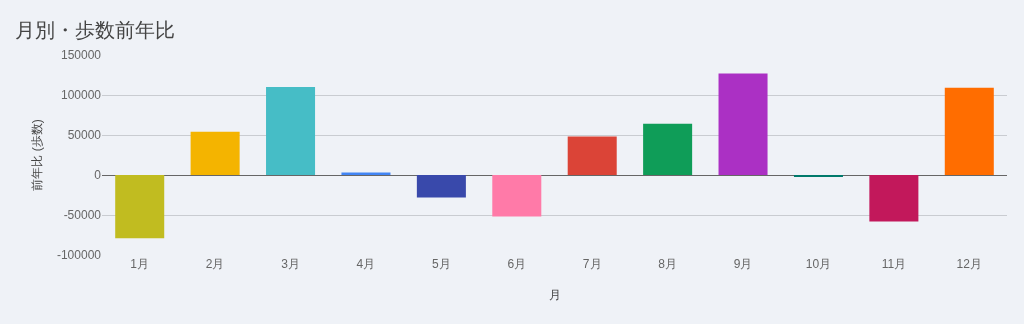  I want to click on x-tick-label: 2月, so click(215, 264).